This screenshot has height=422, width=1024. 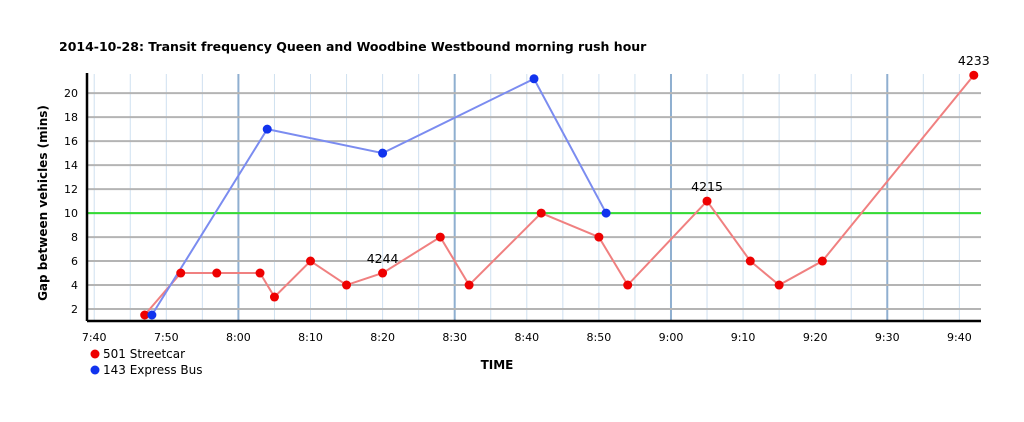 What do you see at coordinates (887, 337) in the screenshot?
I see `x-tick-label: 9:30` at bounding box center [887, 337].